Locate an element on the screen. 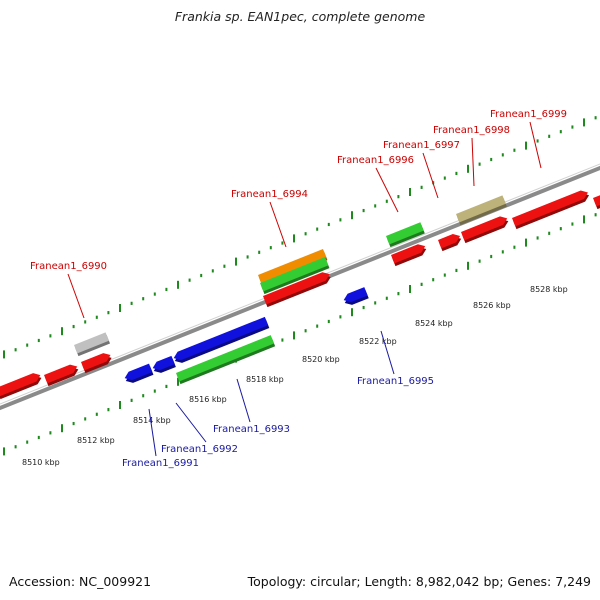 This screenshot has height=600, width=600. gene-label-bottom: Franean1_6992 is located at coordinates (199, 449).